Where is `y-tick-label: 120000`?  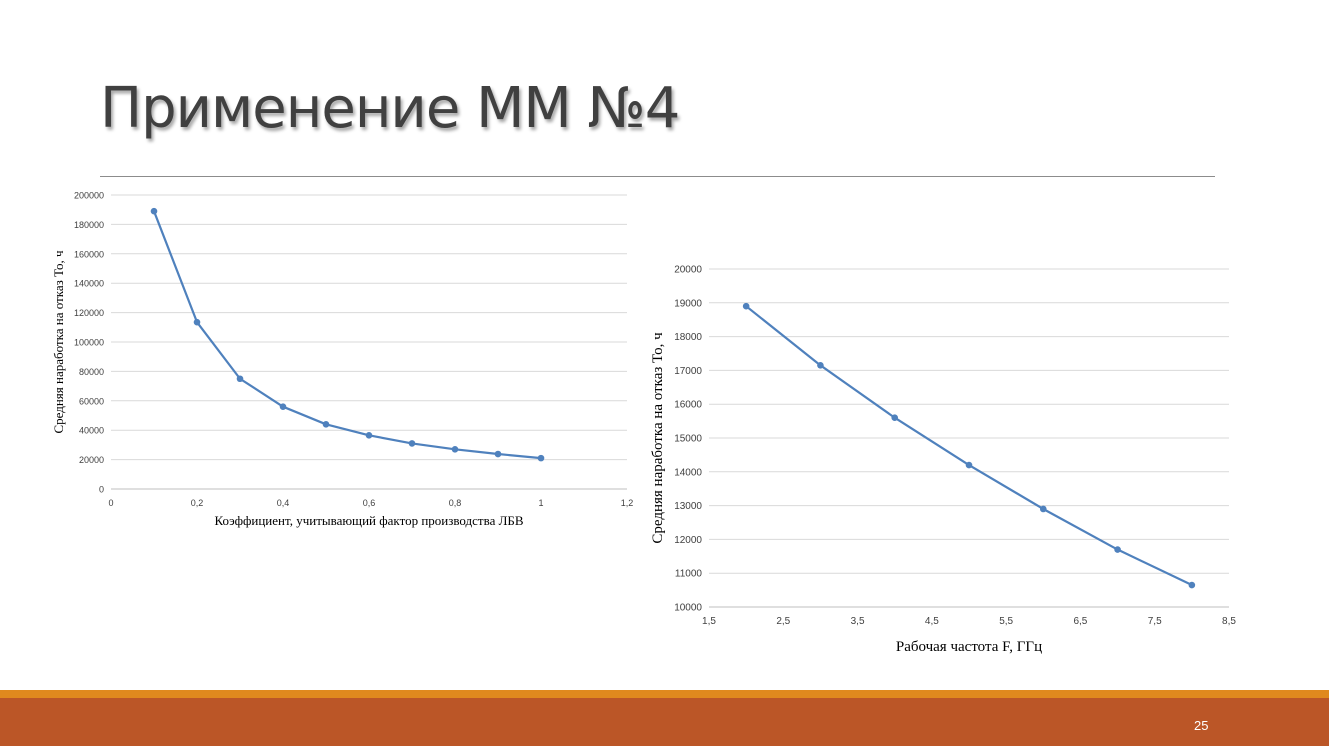 y-tick-label: 120000 is located at coordinates (89, 313).